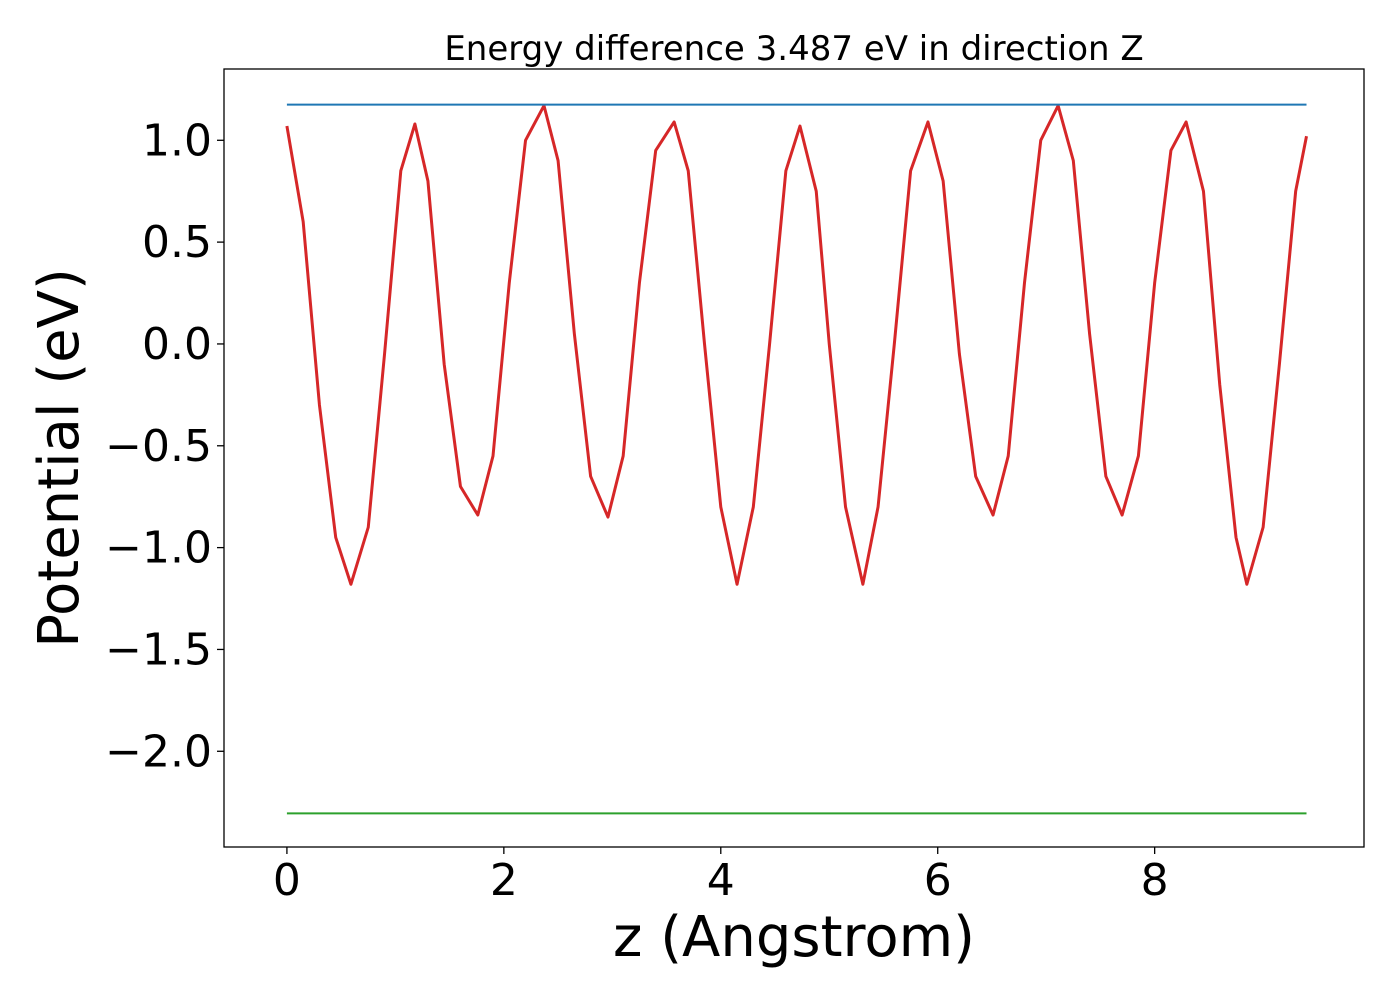 This screenshot has width=1400, height=1000. Describe the element at coordinates (177, 140) in the screenshot. I see `y-tick-label: 1.0` at that location.